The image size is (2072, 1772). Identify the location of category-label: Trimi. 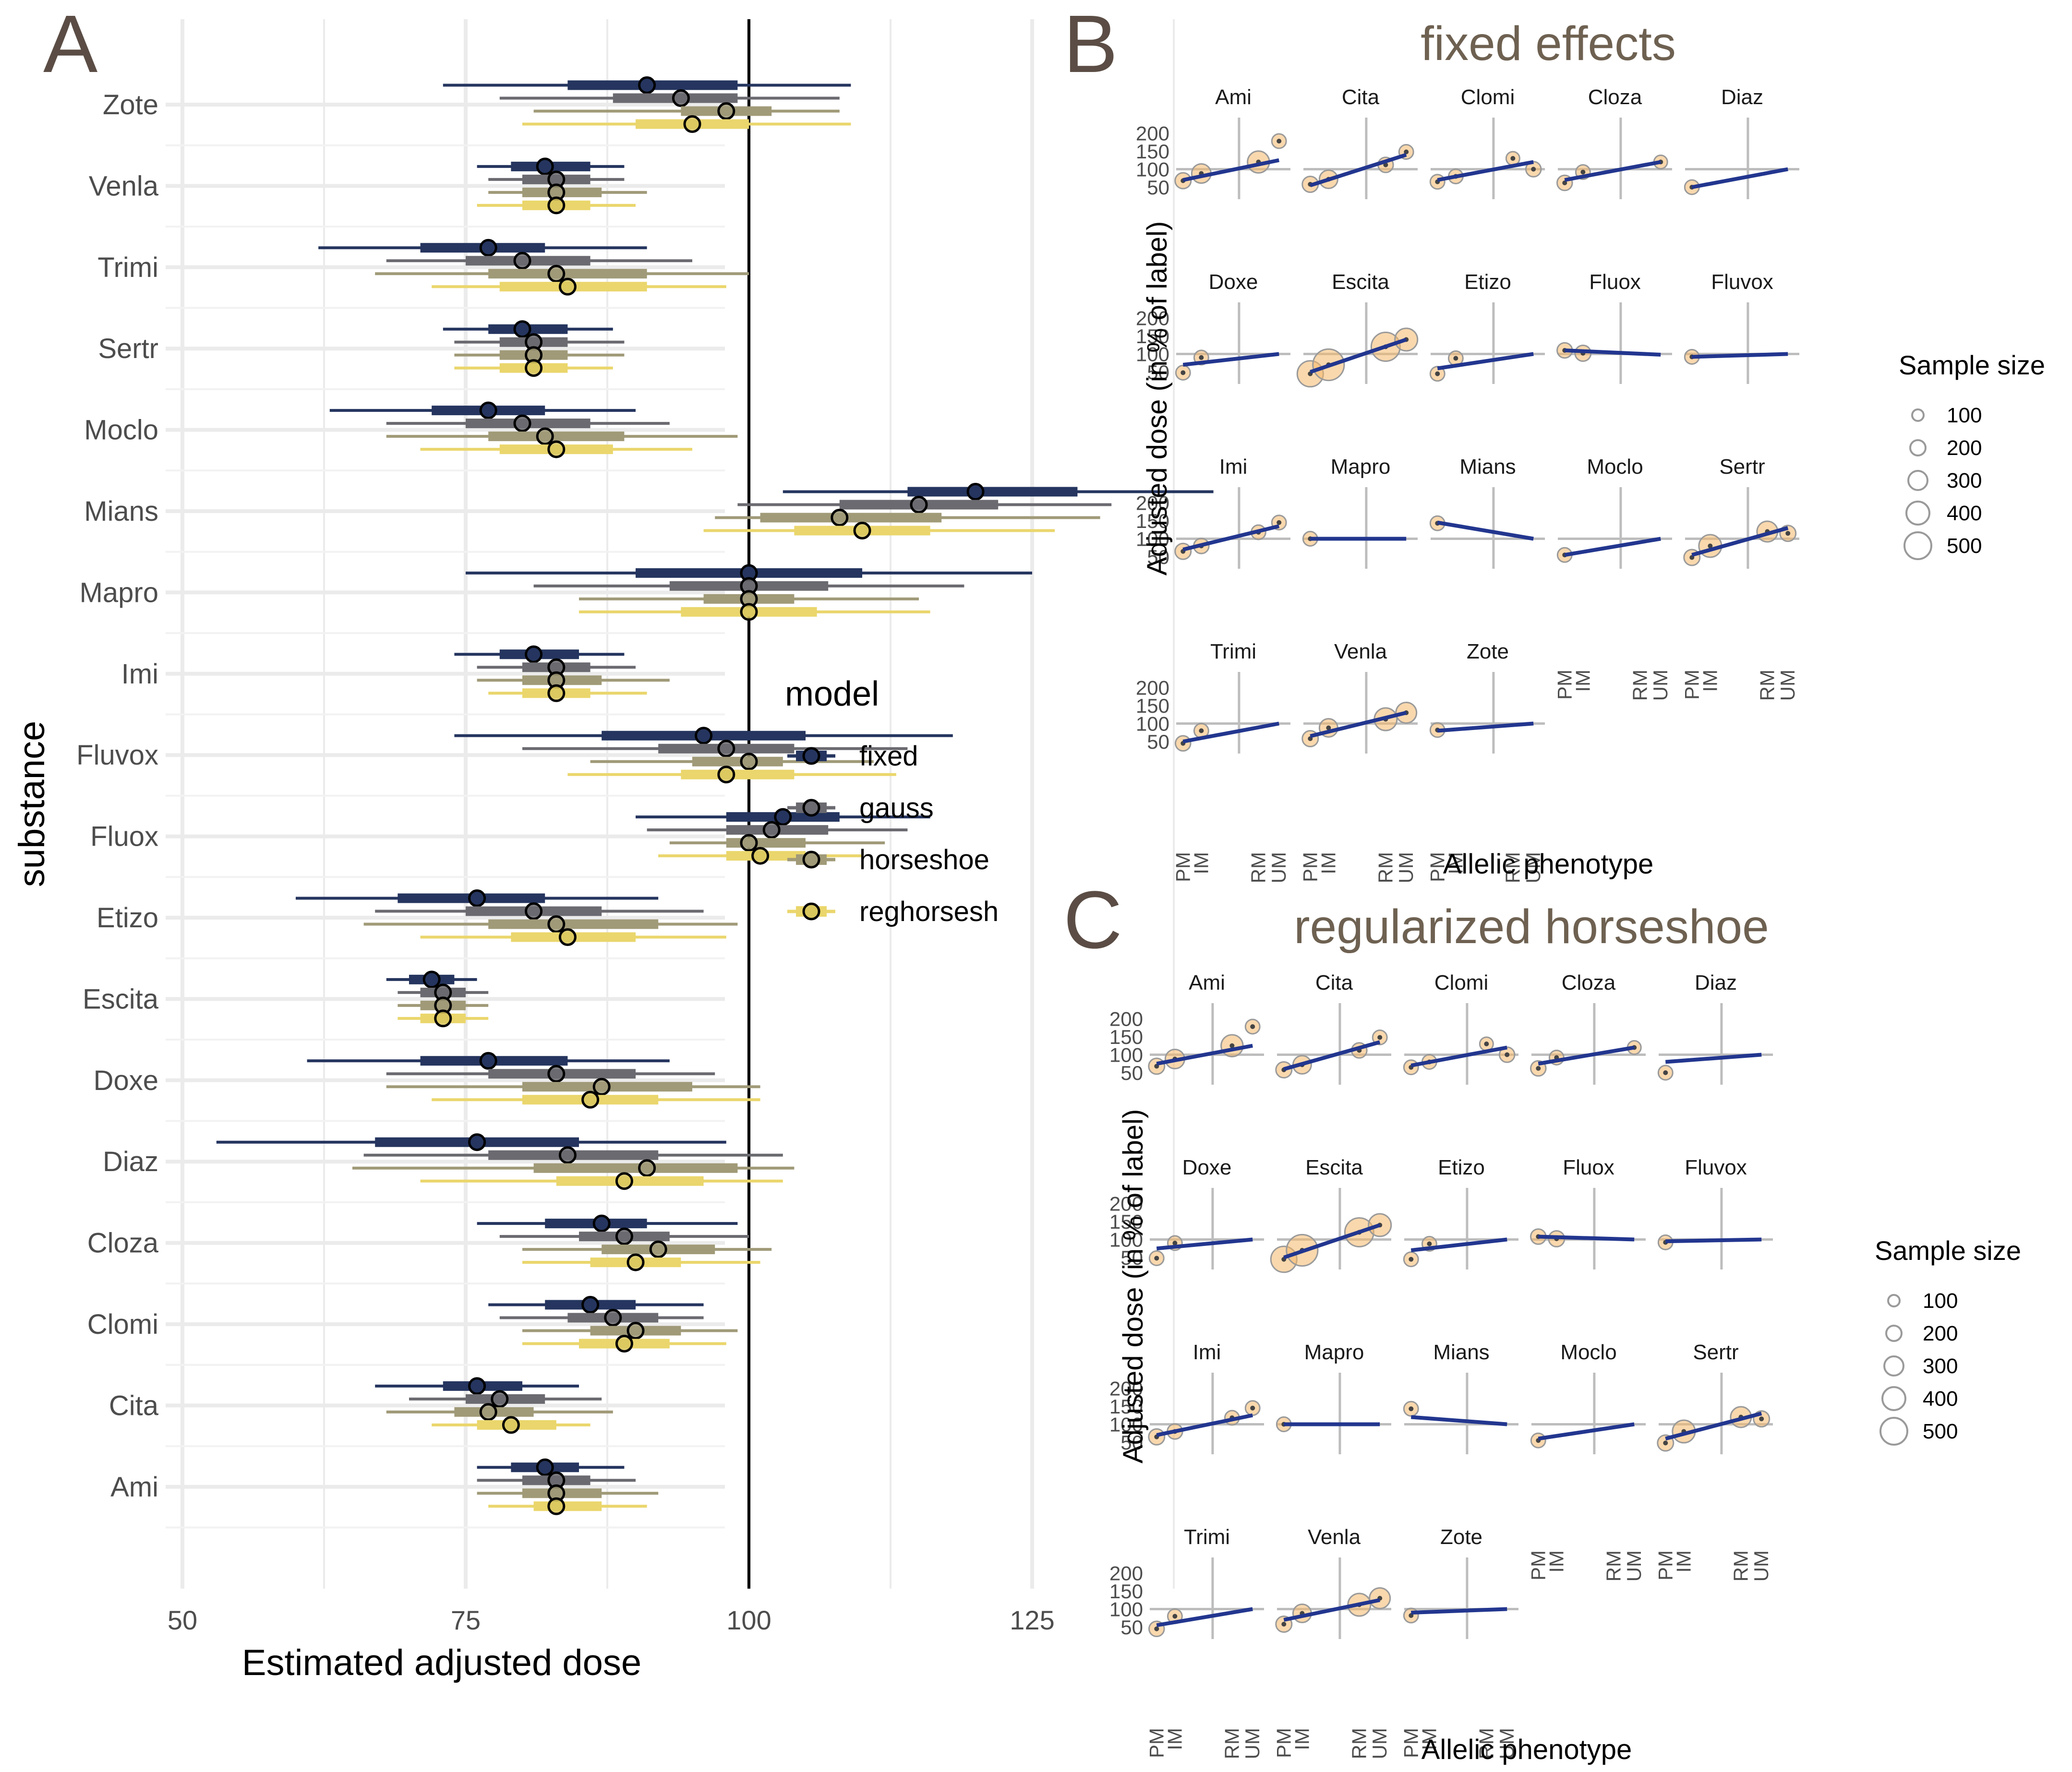
(127, 267).